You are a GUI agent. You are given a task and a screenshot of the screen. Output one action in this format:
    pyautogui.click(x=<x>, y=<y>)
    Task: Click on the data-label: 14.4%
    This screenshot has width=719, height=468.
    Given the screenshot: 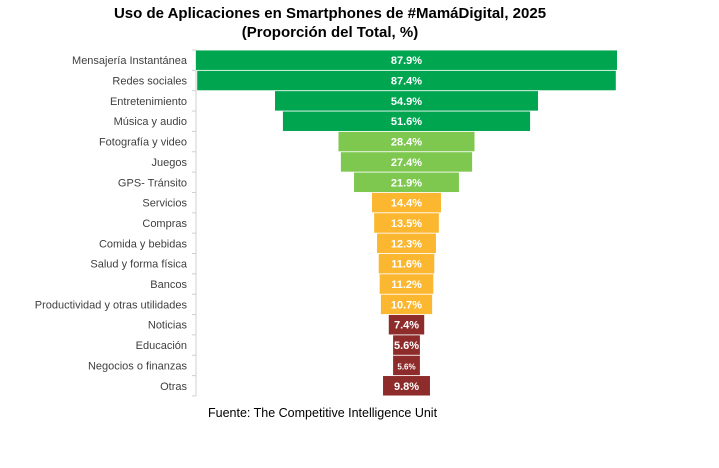 What is the action you would take?
    pyautogui.click(x=406, y=204)
    